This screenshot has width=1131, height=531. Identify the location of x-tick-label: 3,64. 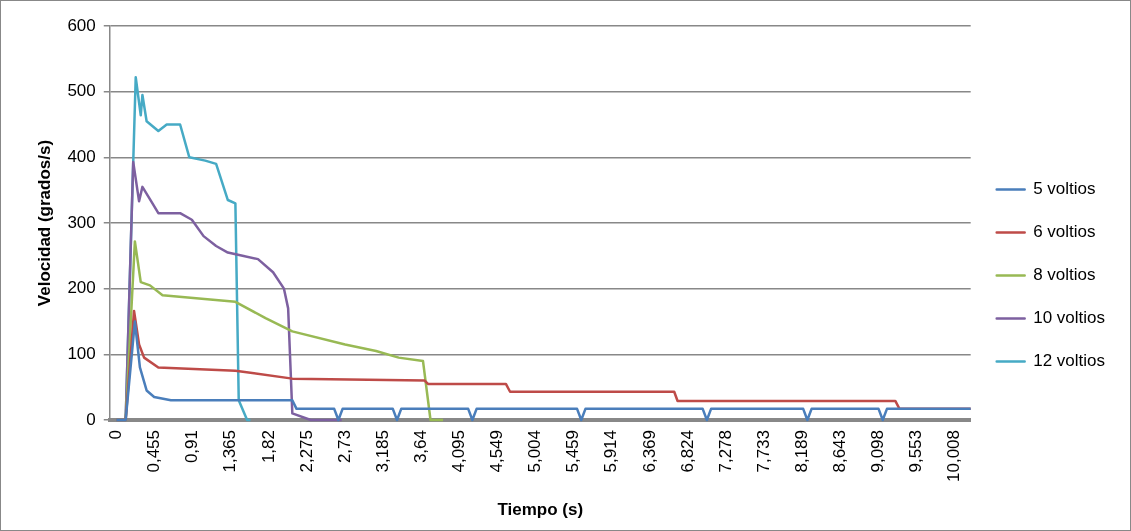
(420, 447).